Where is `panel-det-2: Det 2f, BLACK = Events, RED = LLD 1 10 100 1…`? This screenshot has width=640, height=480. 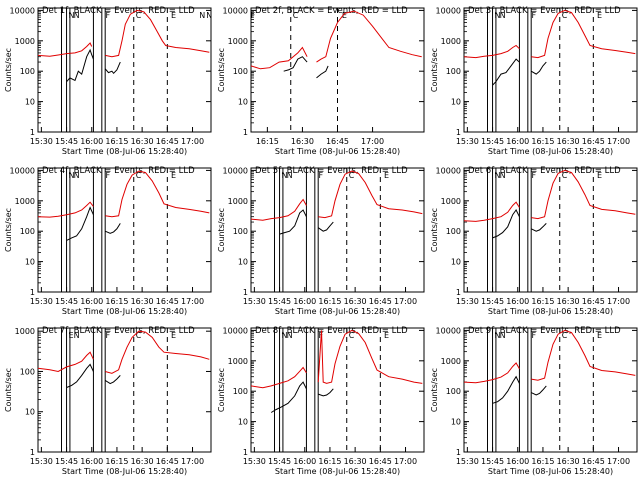
panel-det-2: Det 2f, BLACK = Events, RED = LLD 1 10 100 1… is located at coordinates (312, 81).